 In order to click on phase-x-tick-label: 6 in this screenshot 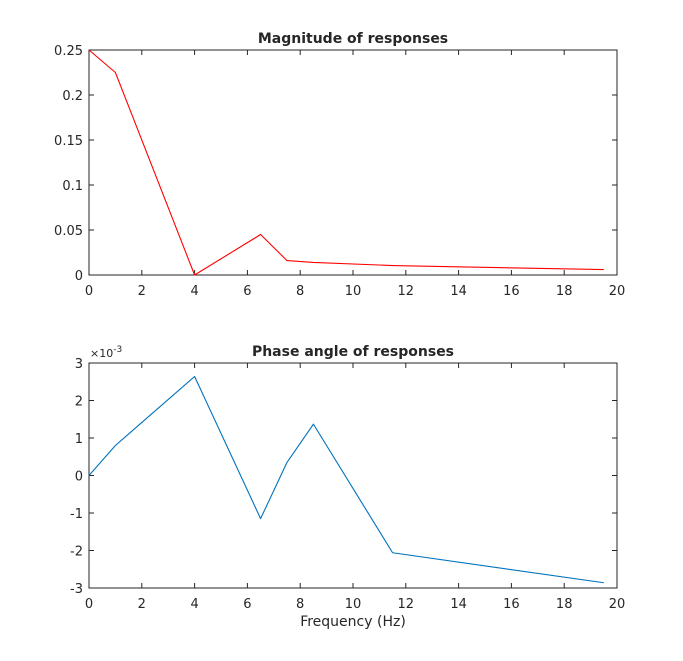, I will do `click(247, 604)`.